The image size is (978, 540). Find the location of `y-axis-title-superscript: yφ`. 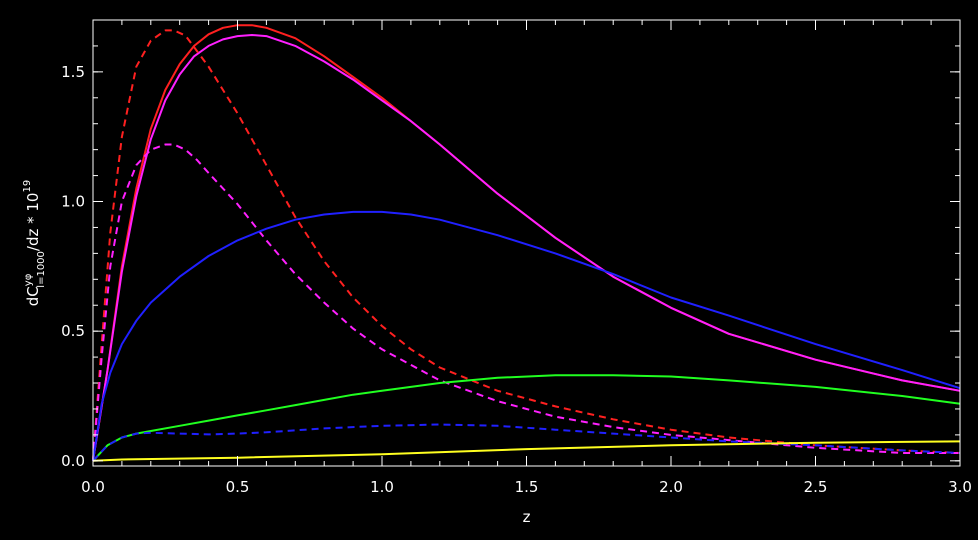

y-axis-title-superscript: yφ is located at coordinates (28, 279).